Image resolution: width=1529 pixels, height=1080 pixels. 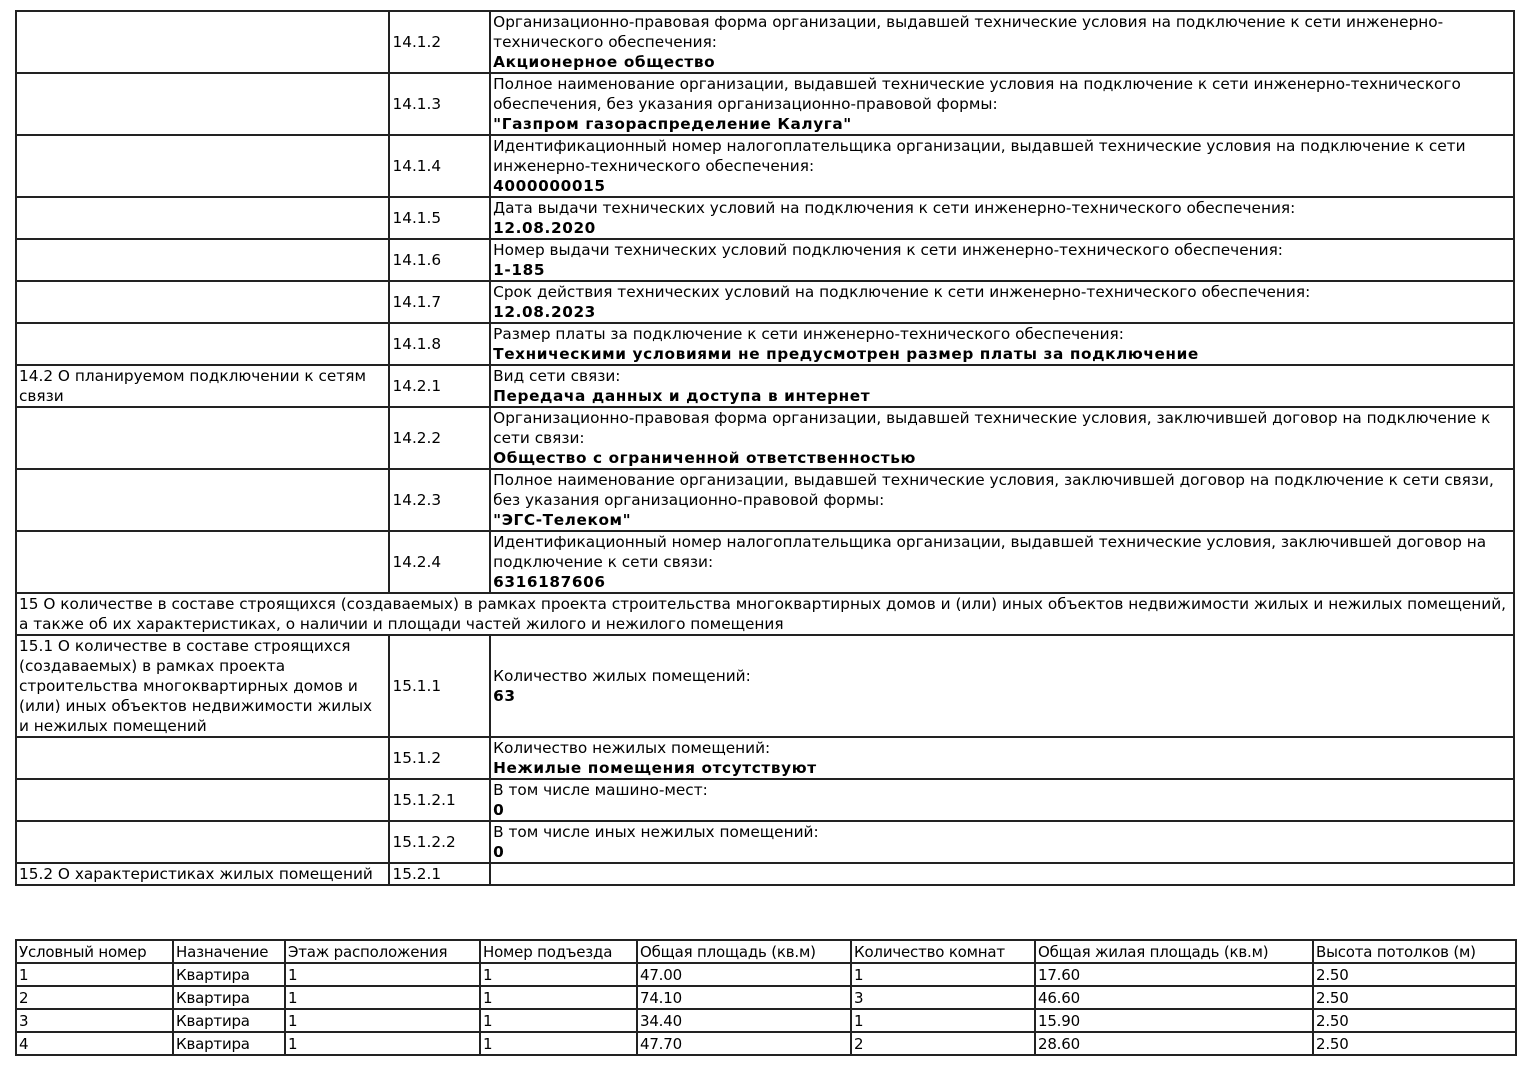 I want to click on item-value: Нежилые помещения отсутствуют, so click(x=655, y=768).